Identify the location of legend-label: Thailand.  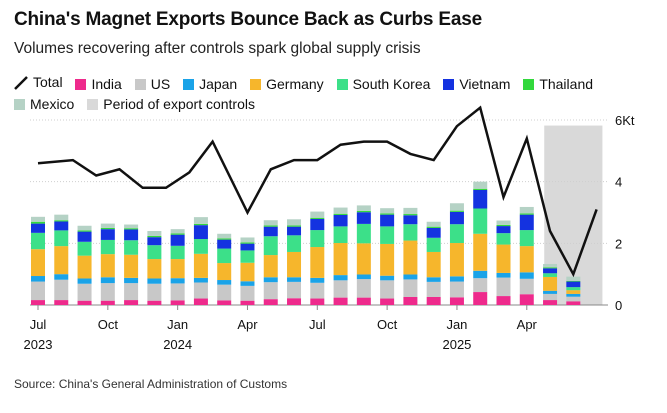
(566, 83).